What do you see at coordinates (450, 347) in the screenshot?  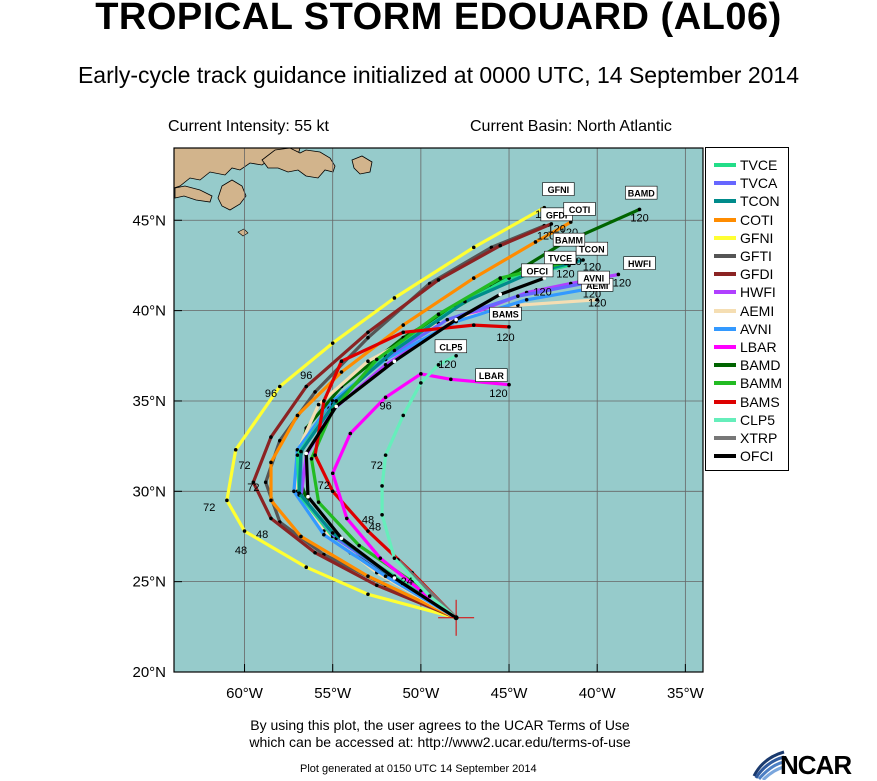 I see `model-end-label: CLP5` at bounding box center [450, 347].